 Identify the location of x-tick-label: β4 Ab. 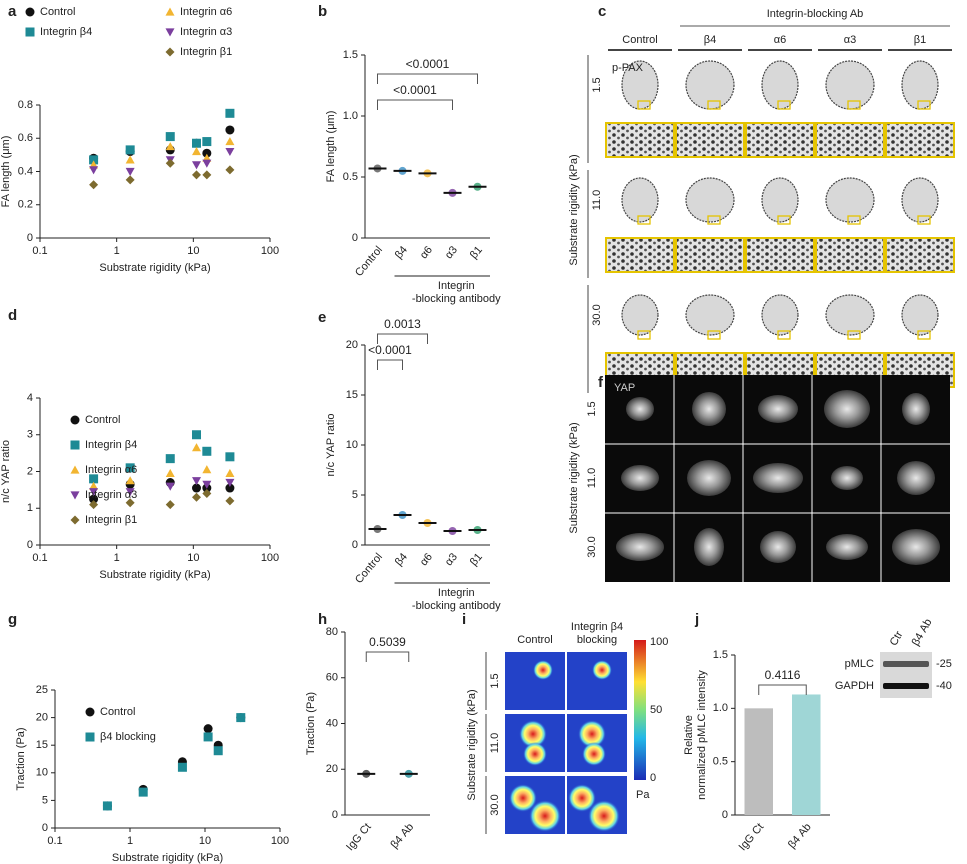
(402, 836).